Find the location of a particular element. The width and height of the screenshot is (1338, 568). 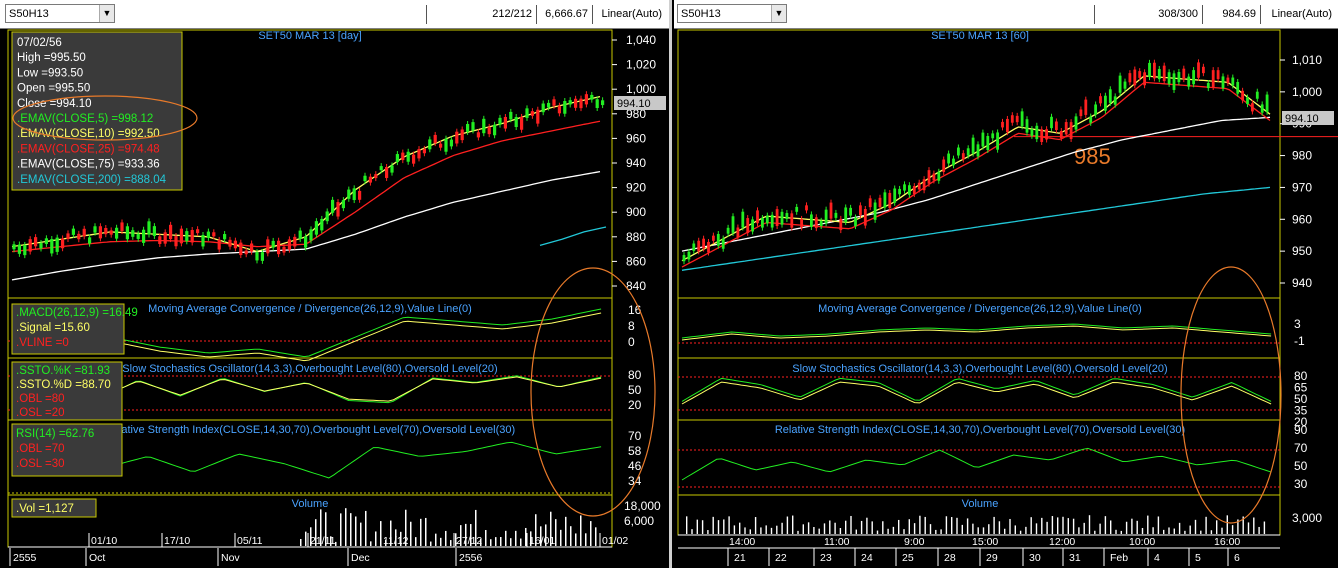

ema75-line is located at coordinates (976, 184).